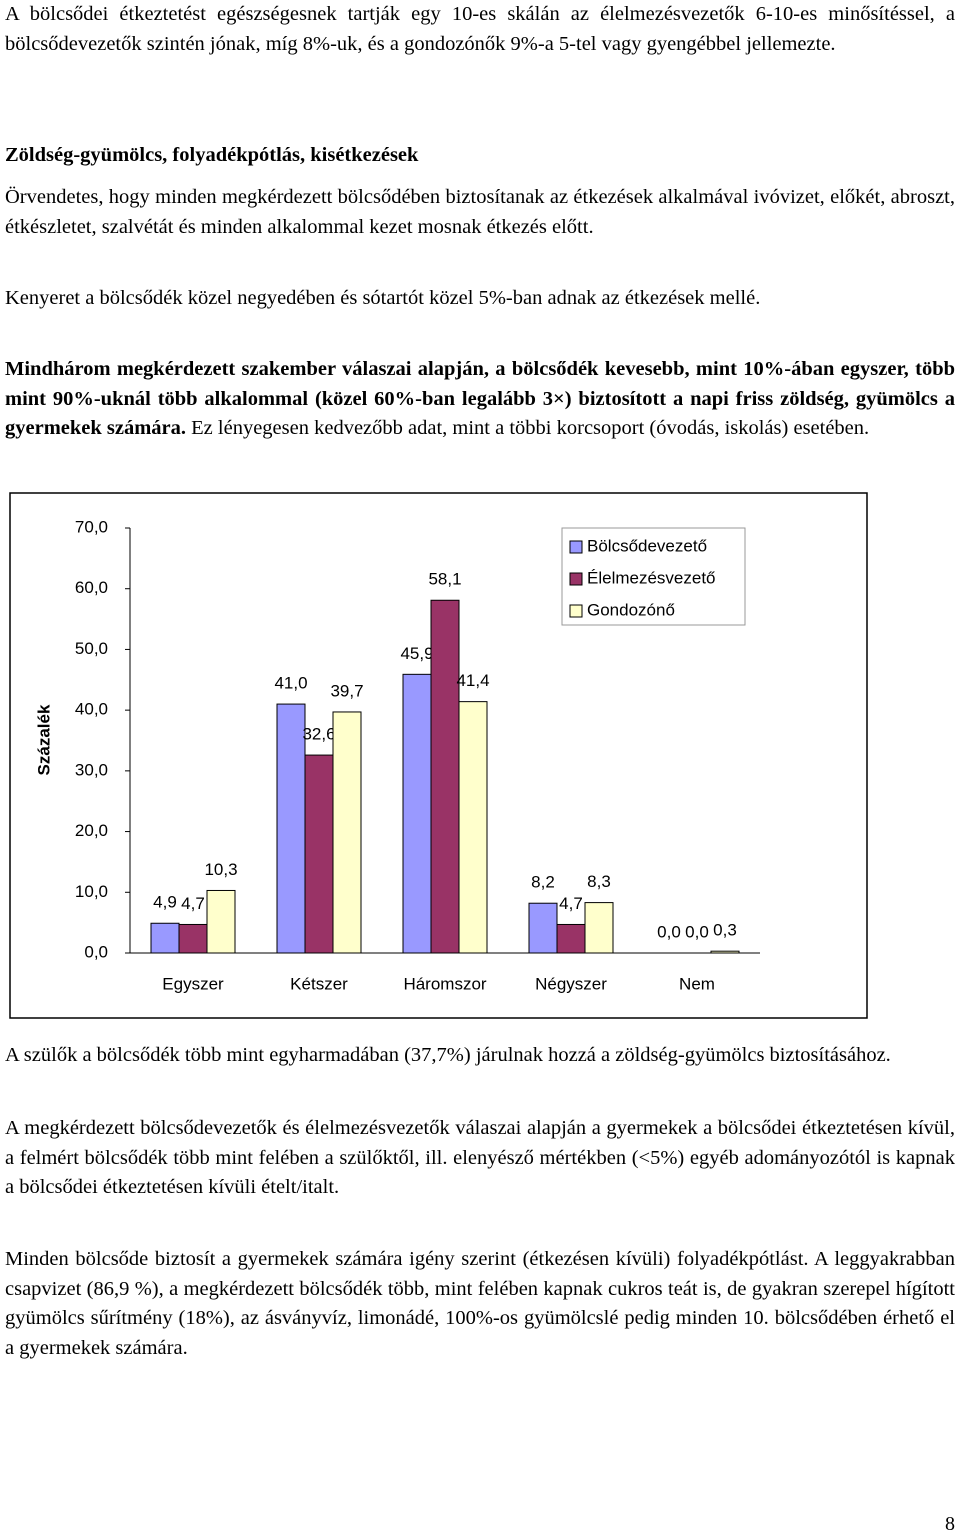  I want to click on value-label: 0,3, so click(725, 930).